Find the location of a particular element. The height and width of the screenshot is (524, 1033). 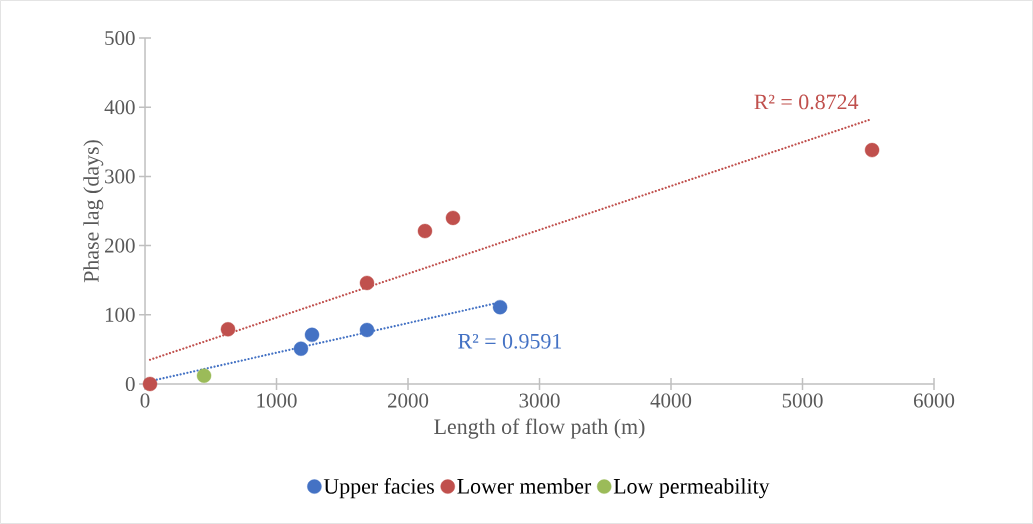

x-axis-title: Length of flow path (m) is located at coordinates (539, 428).